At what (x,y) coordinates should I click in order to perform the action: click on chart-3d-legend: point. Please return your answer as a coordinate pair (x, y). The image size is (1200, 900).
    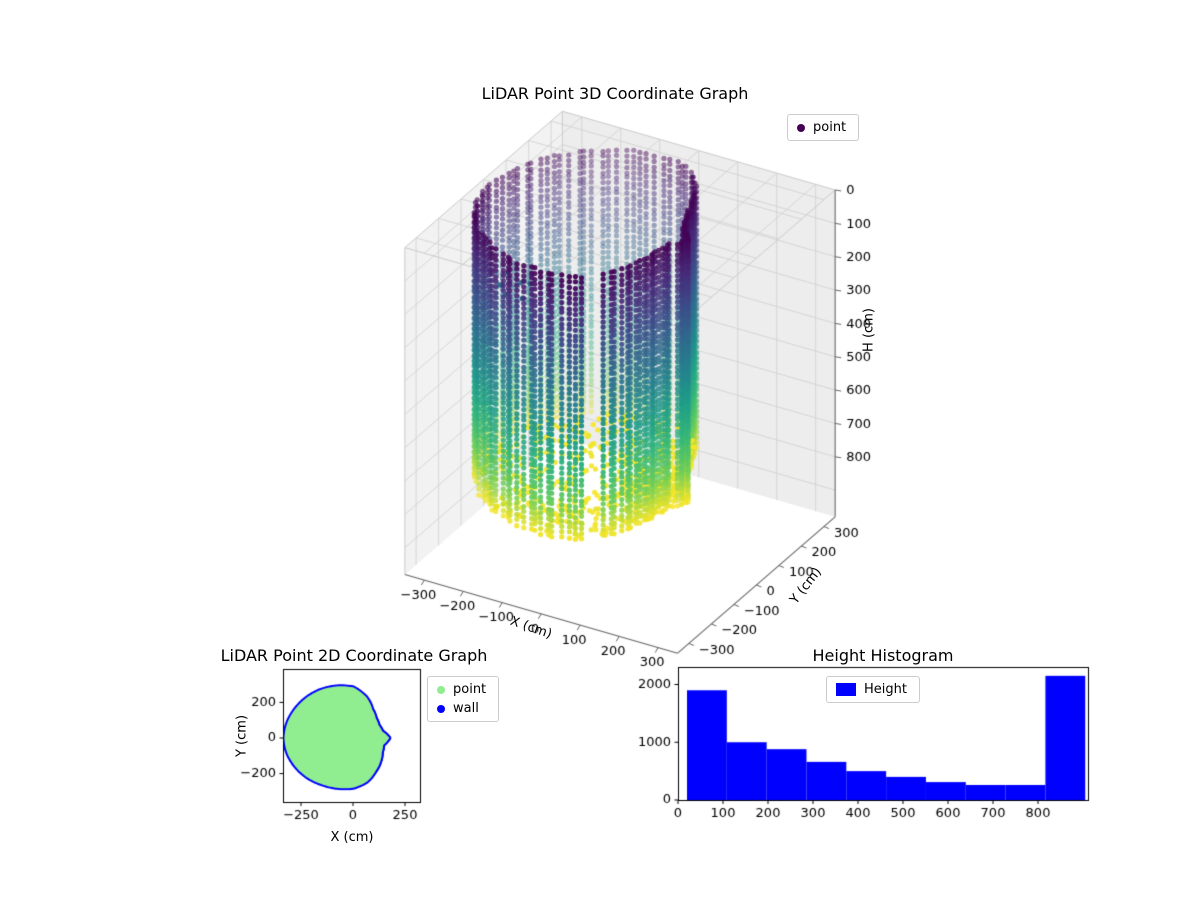
    Looking at the image, I should click on (823, 127).